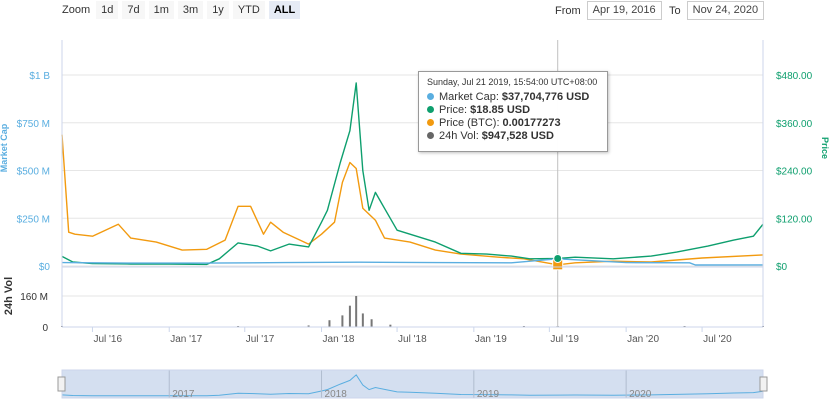 This screenshot has height=400, width=830. What do you see at coordinates (794, 172) in the screenshot?
I see `right-axis-tick-label: $240.00` at bounding box center [794, 172].